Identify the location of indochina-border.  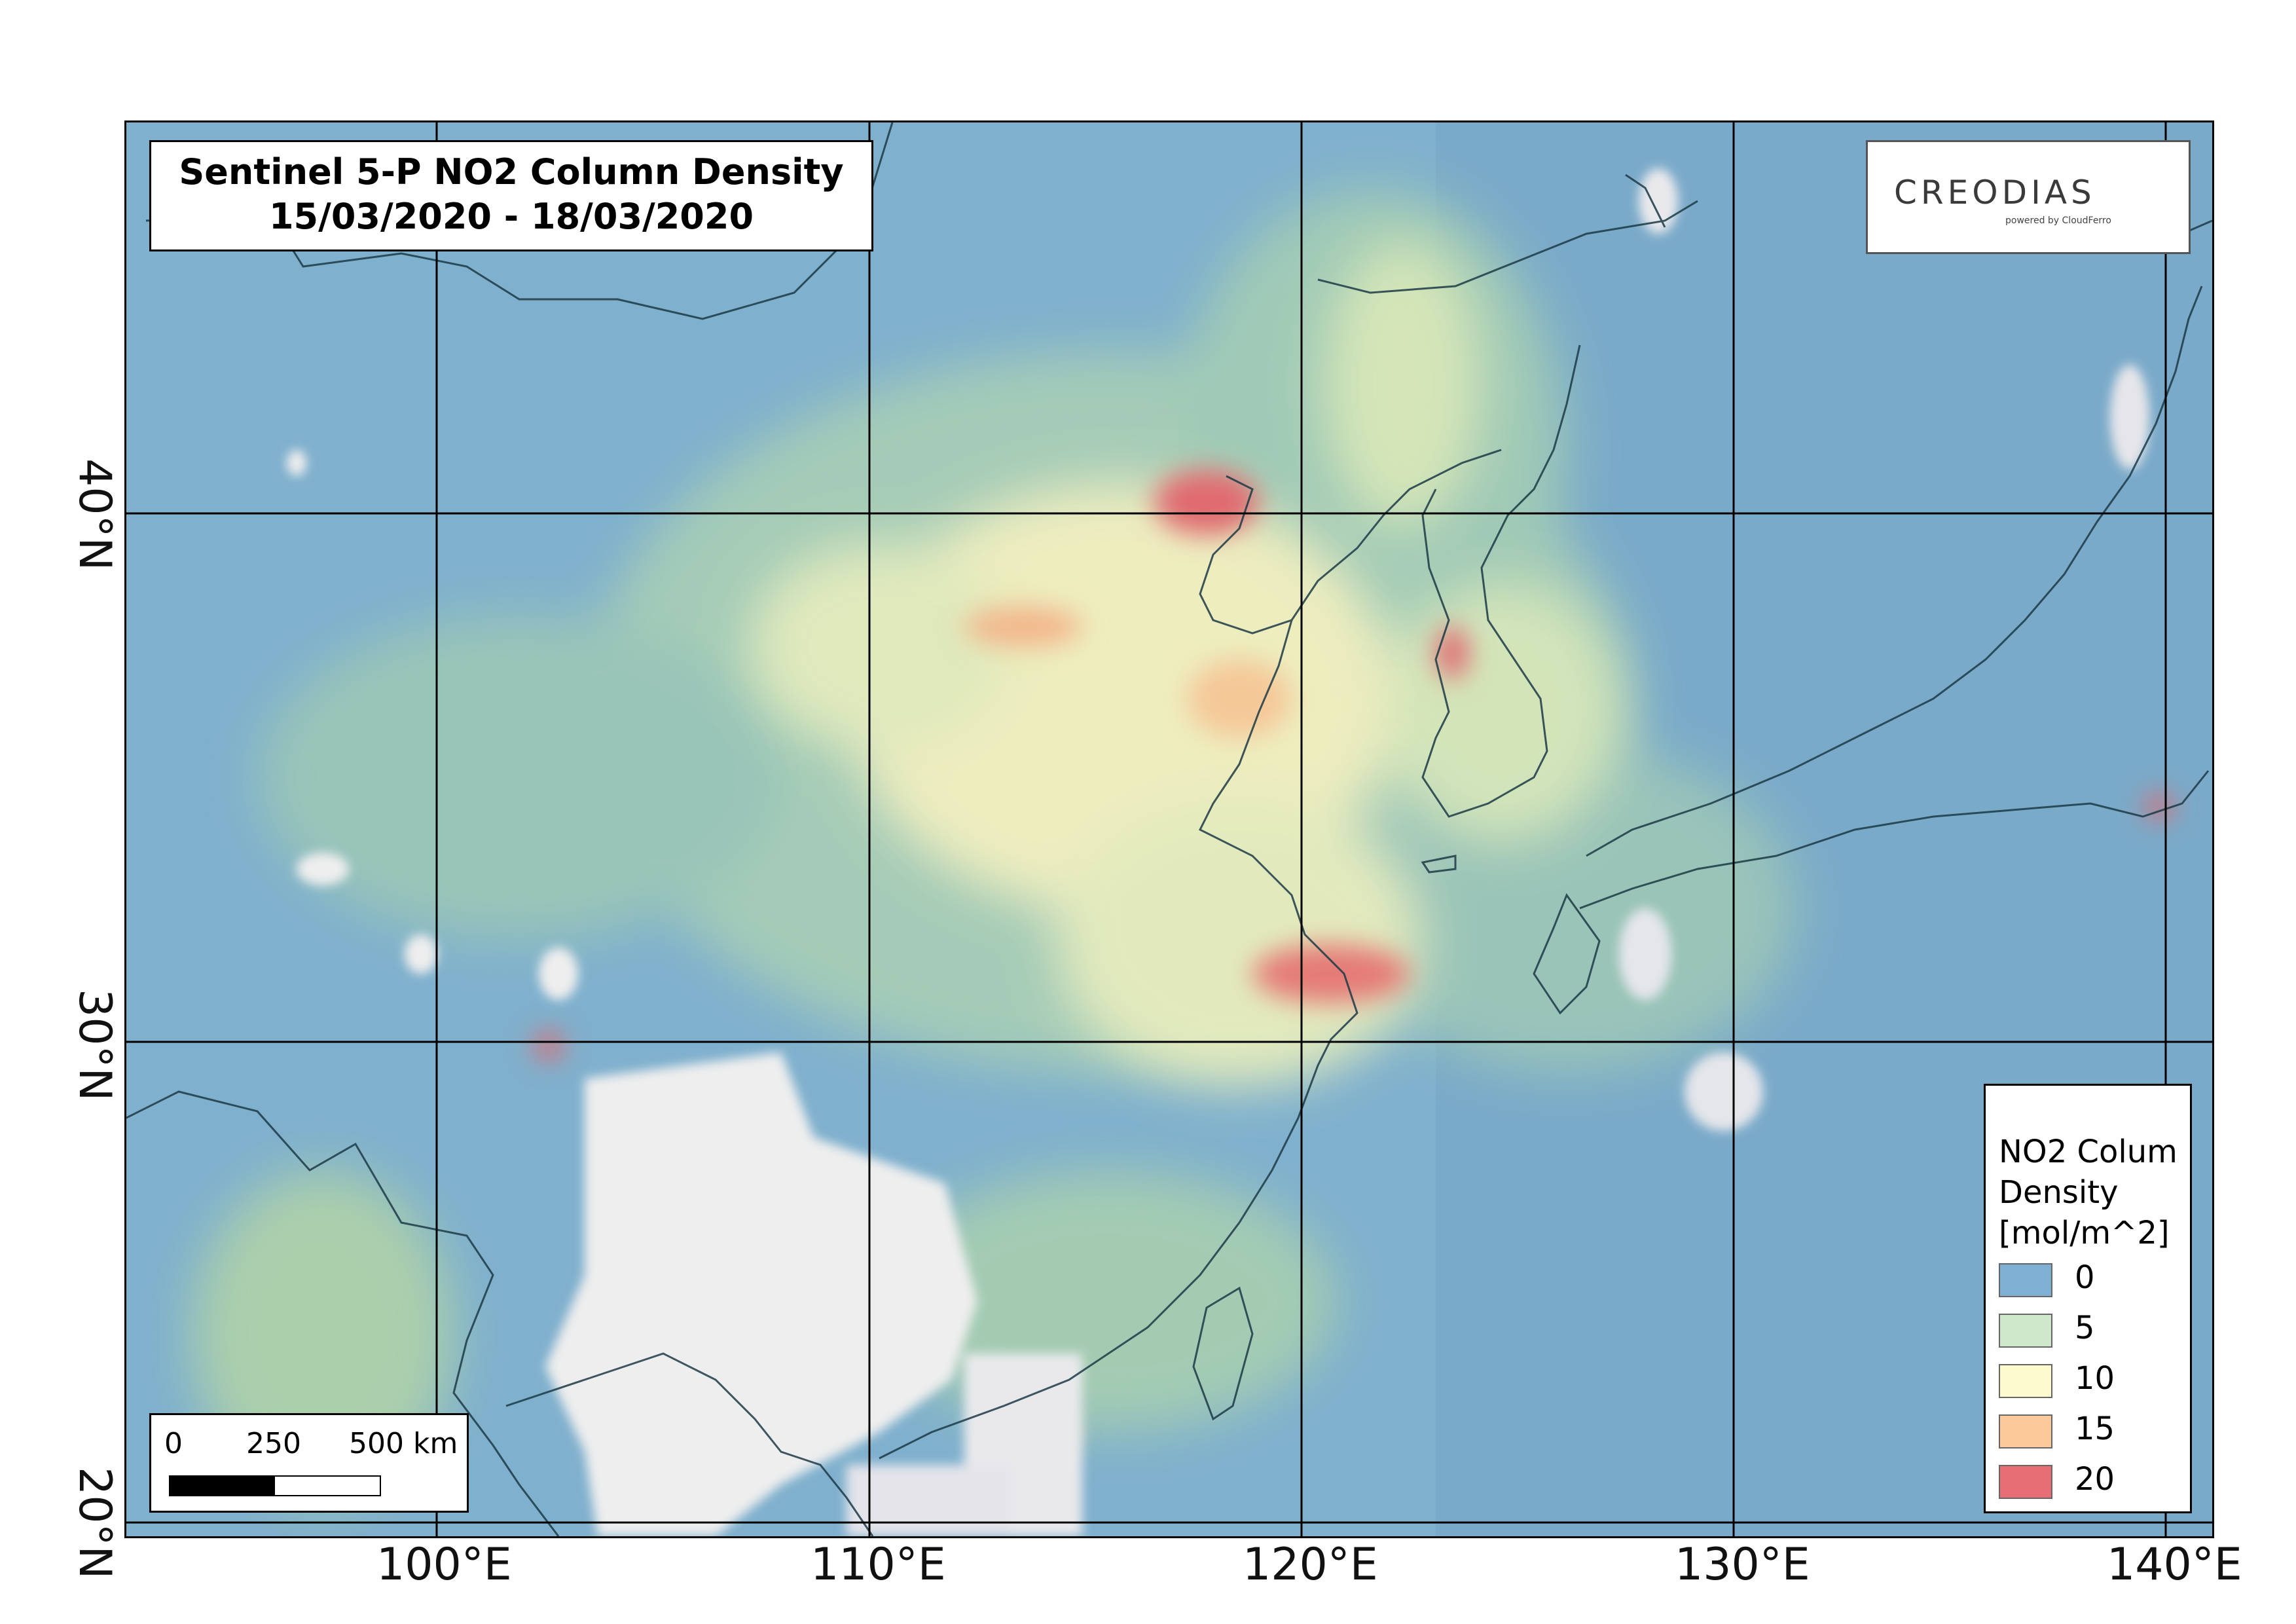
(343, 1313).